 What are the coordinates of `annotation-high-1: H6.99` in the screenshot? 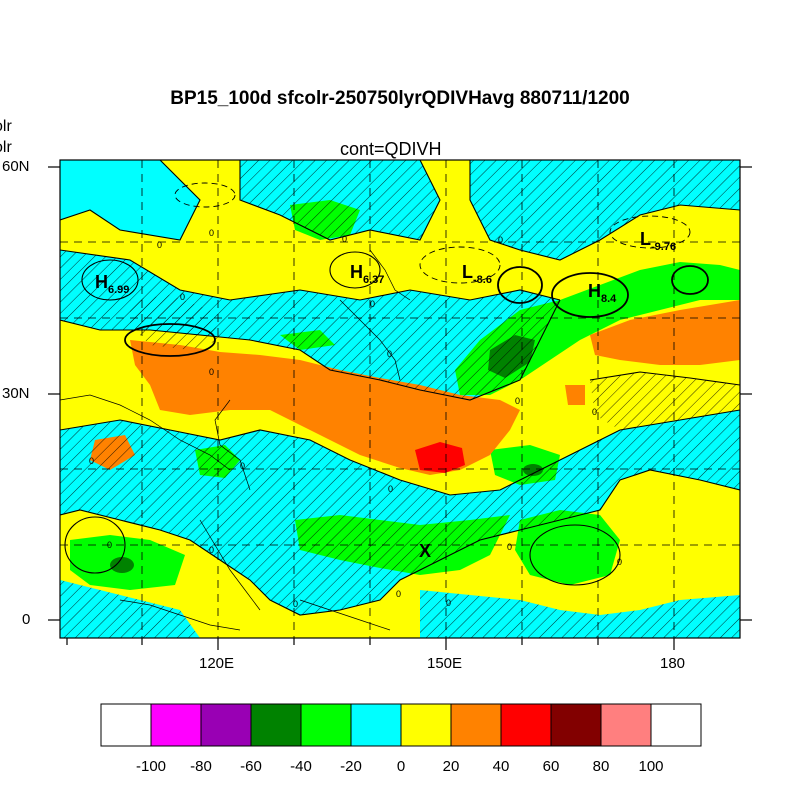 It's located at (112, 284).